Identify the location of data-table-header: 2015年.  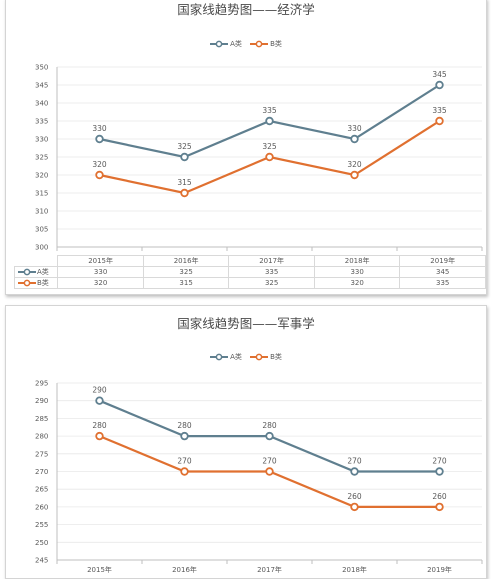
(100, 261).